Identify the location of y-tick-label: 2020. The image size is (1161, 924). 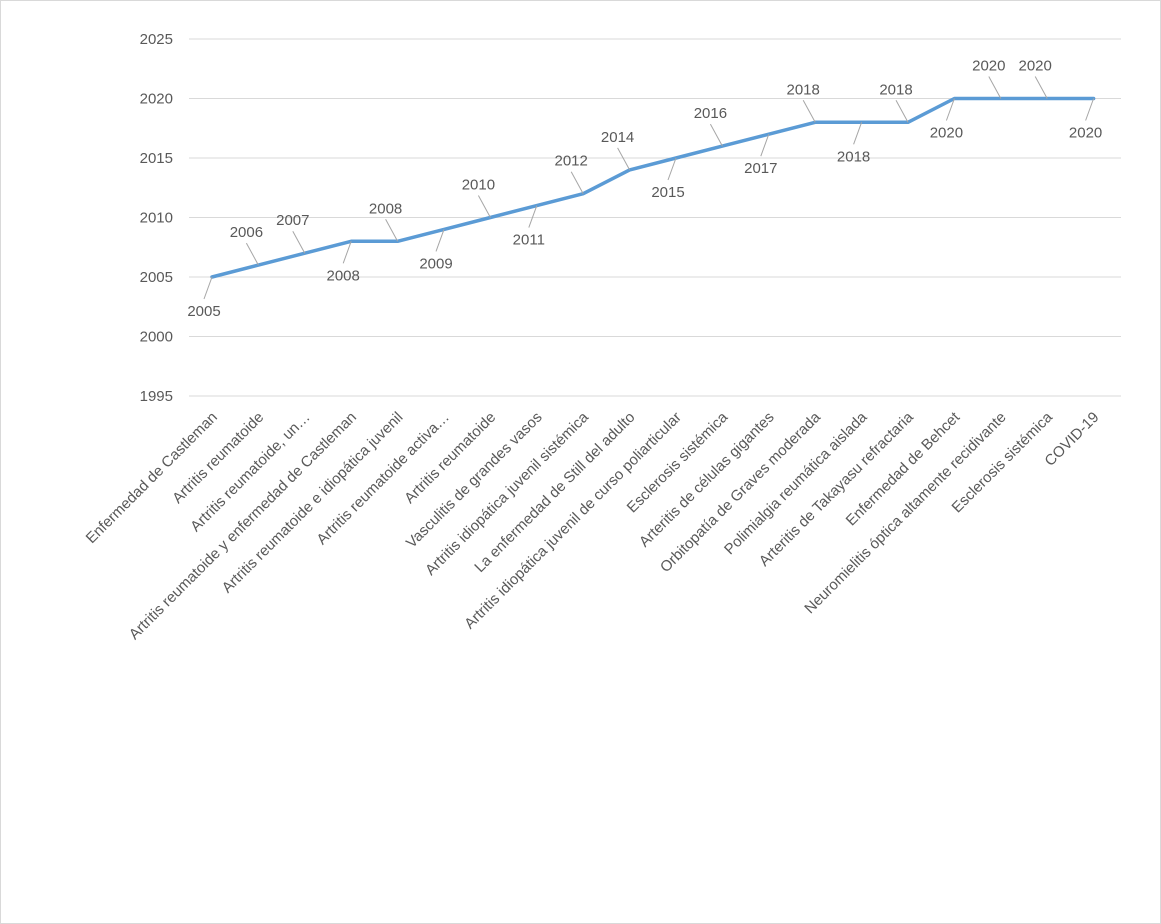
(156, 99).